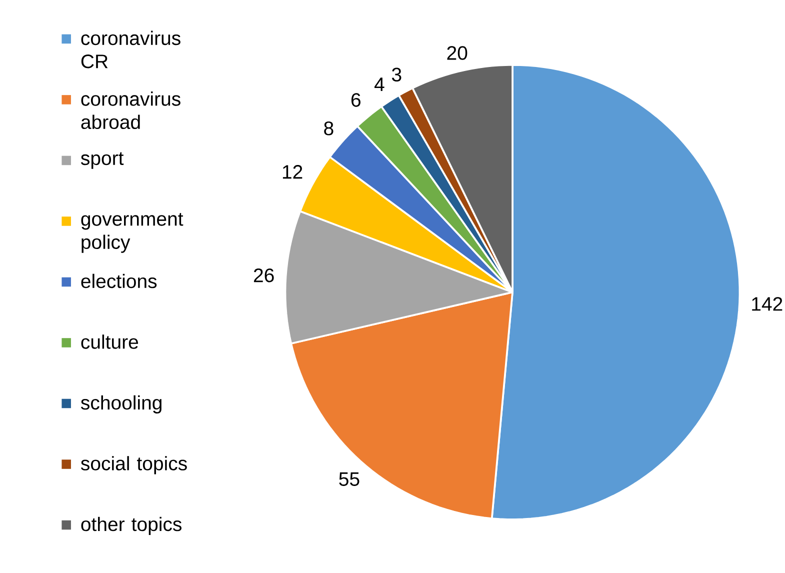 This screenshot has width=785, height=573. Describe the element at coordinates (121, 404) in the screenshot. I see `legend-label: schooling` at that location.